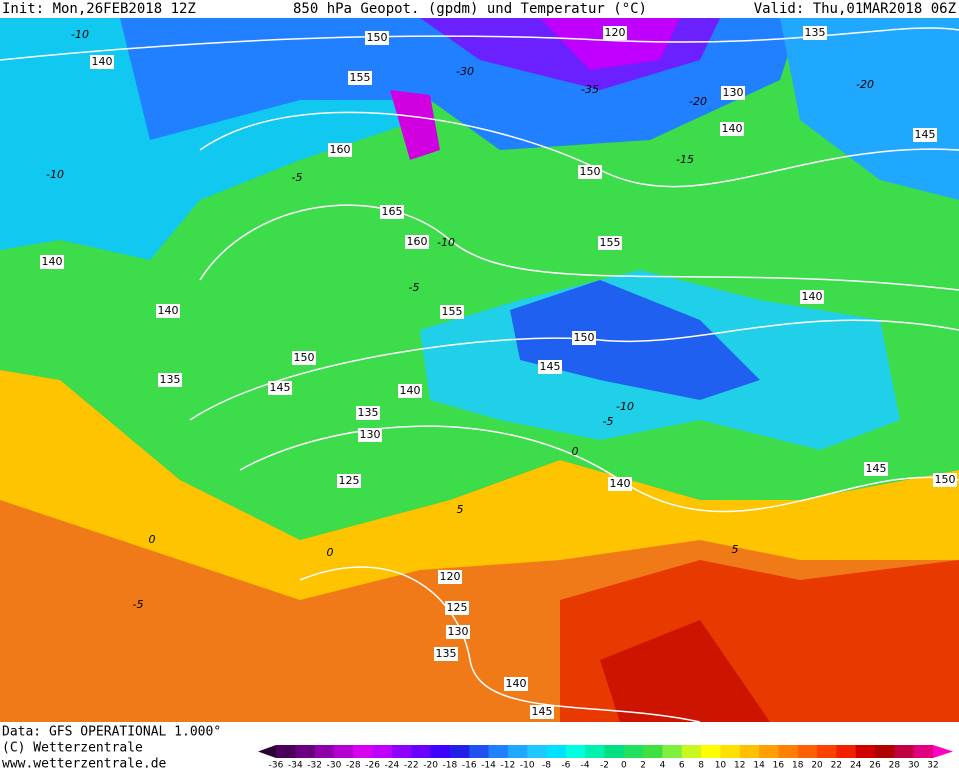 The image size is (959, 774). Describe the element at coordinates (663, 766) in the screenshot. I see `colorbar-label: 4` at that location.